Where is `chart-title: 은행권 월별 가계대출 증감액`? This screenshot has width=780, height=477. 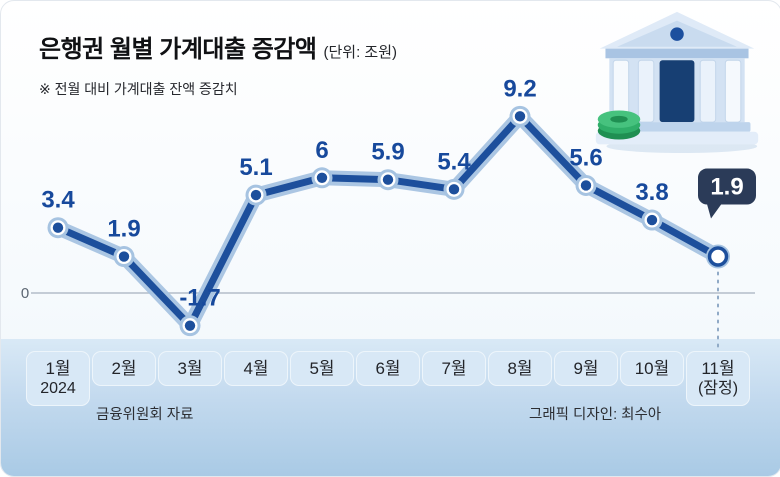
chart-title: 은행권 월별 가계대출 증감액 is located at coordinates (178, 49).